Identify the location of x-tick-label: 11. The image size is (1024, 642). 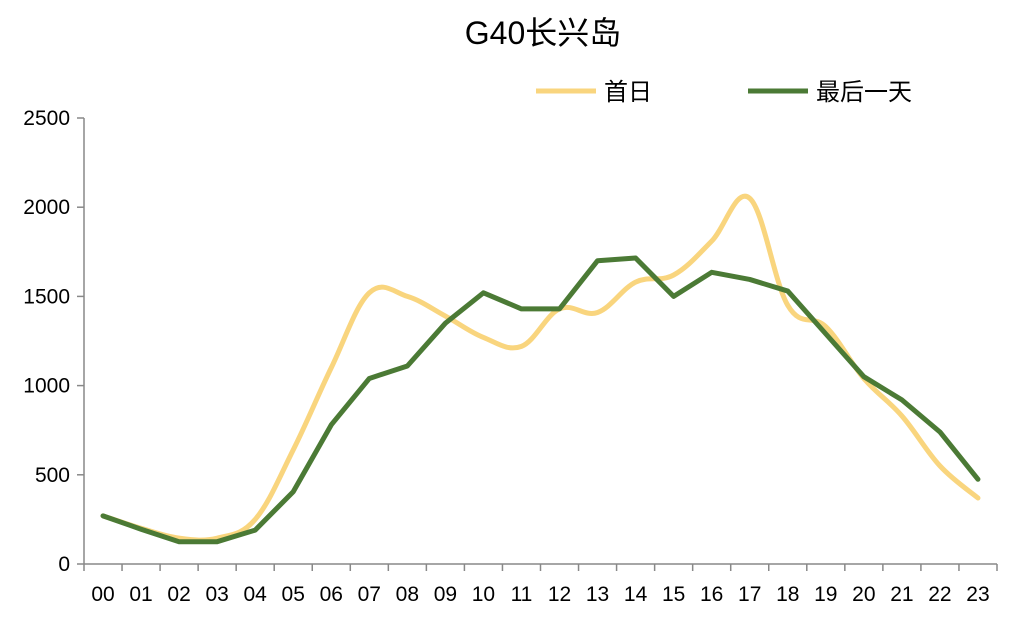
(522, 594).